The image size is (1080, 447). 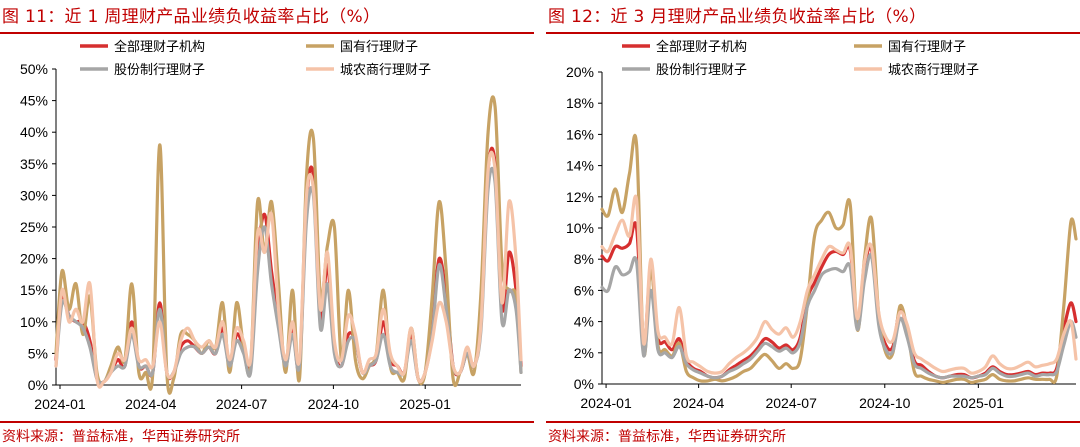 I want to click on y-tick-label: 18%, so click(x=580, y=103).